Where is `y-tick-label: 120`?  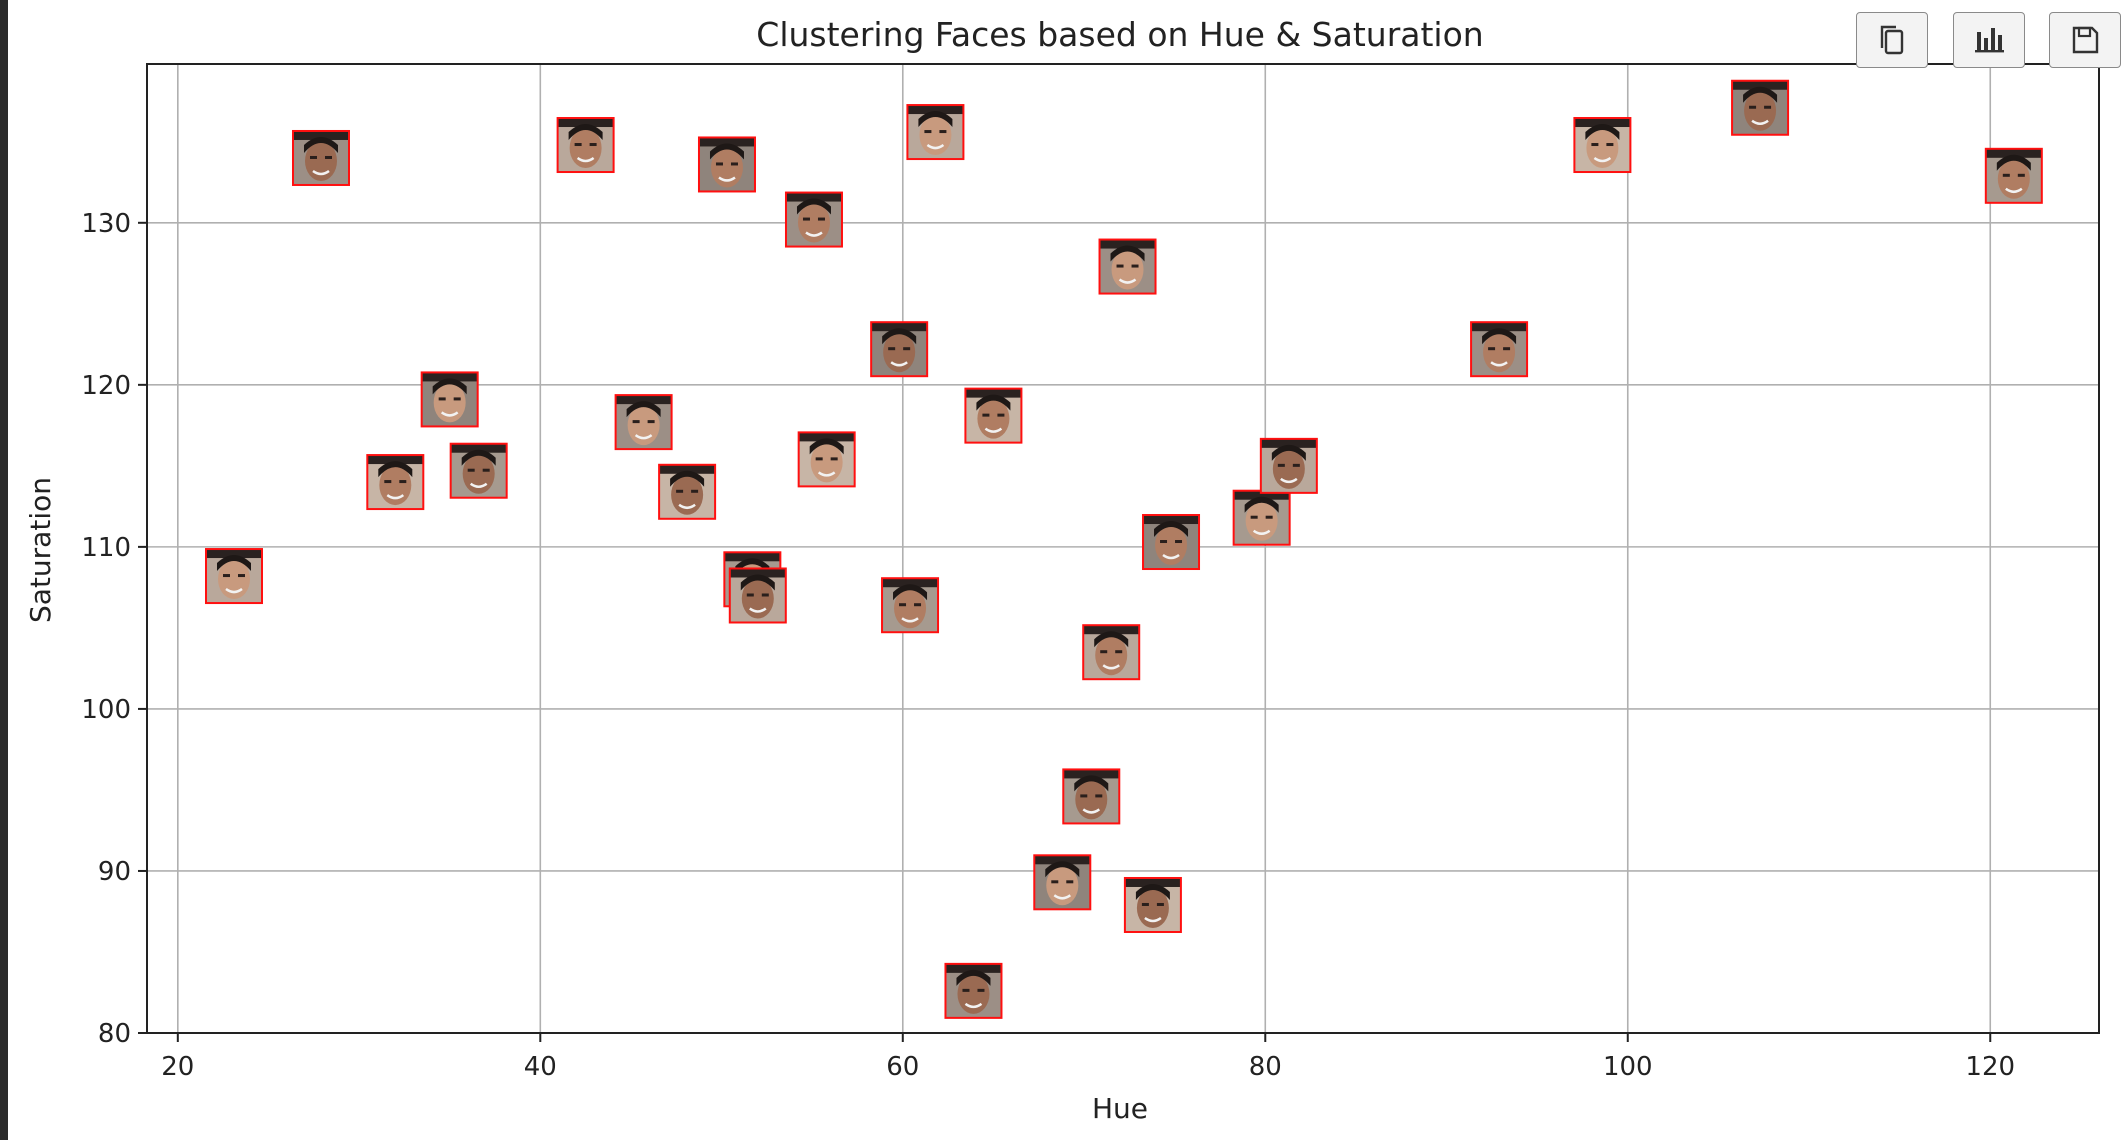
y-tick-label: 120 is located at coordinates (106, 386).